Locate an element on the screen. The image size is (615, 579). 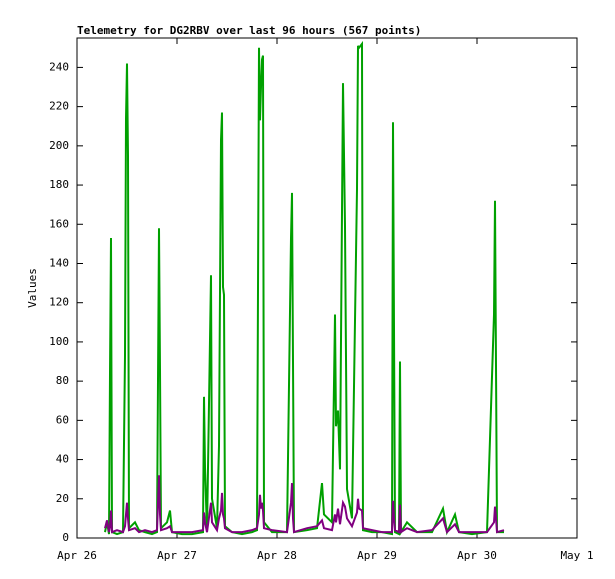
y-tick-label: 180 is located at coordinates (59, 184).